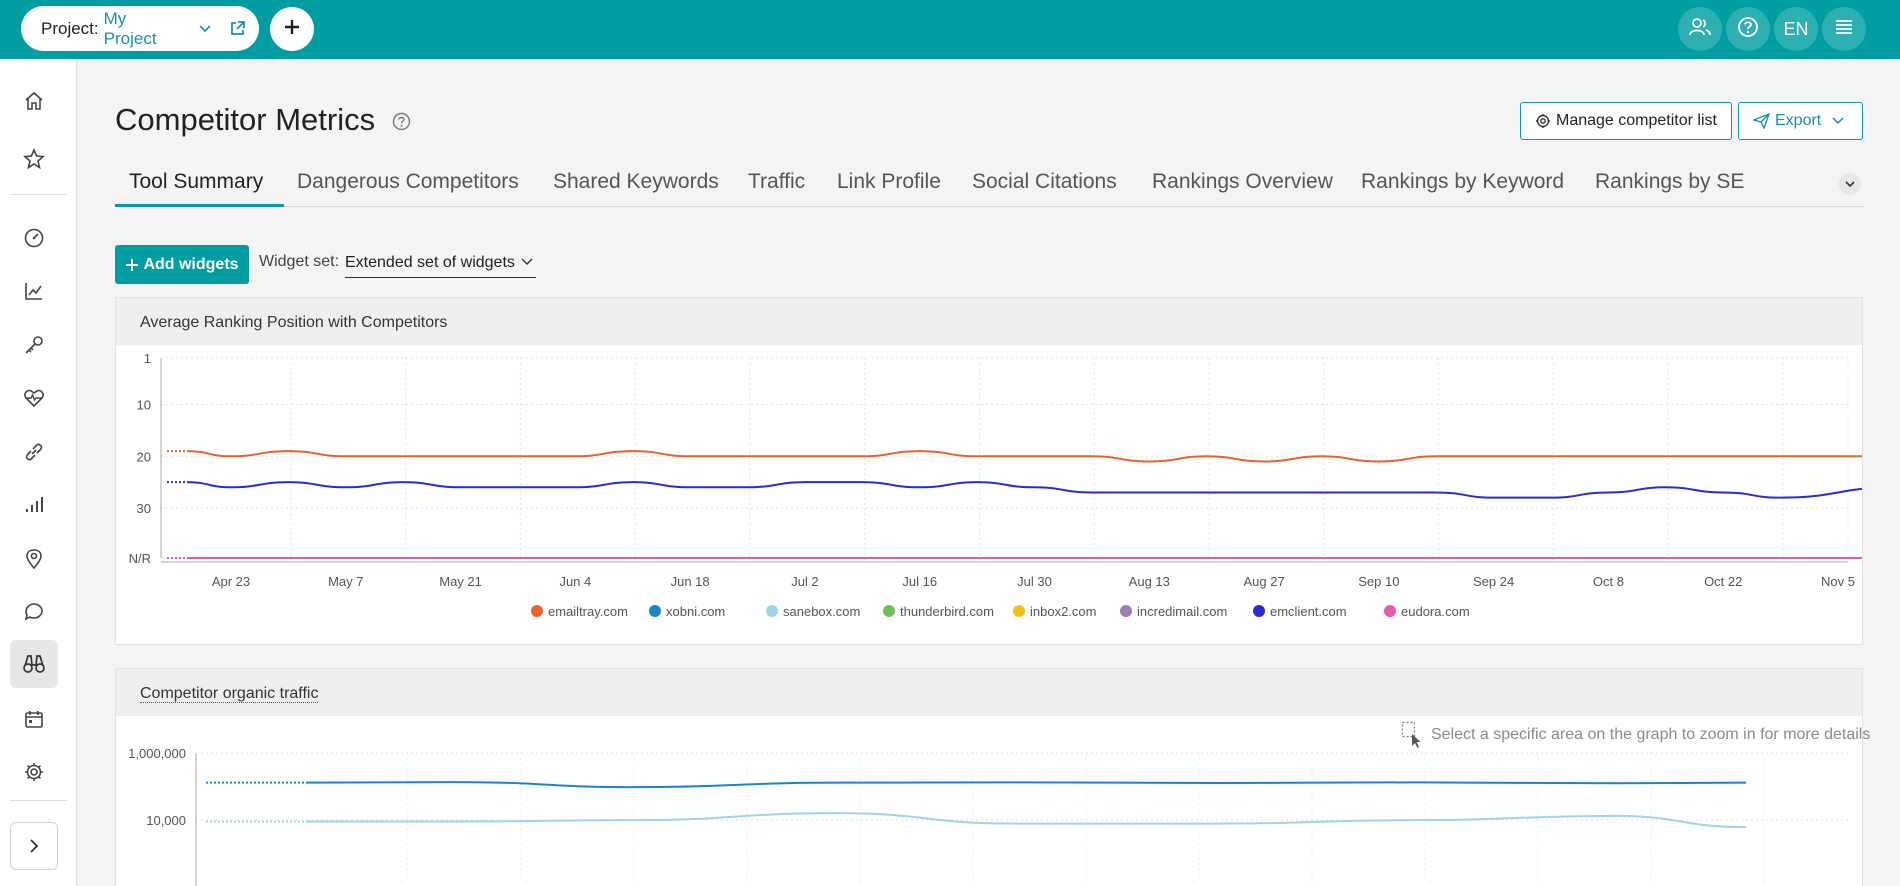  What do you see at coordinates (34, 719) in the screenshot?
I see `sidebar-item-calendar` at bounding box center [34, 719].